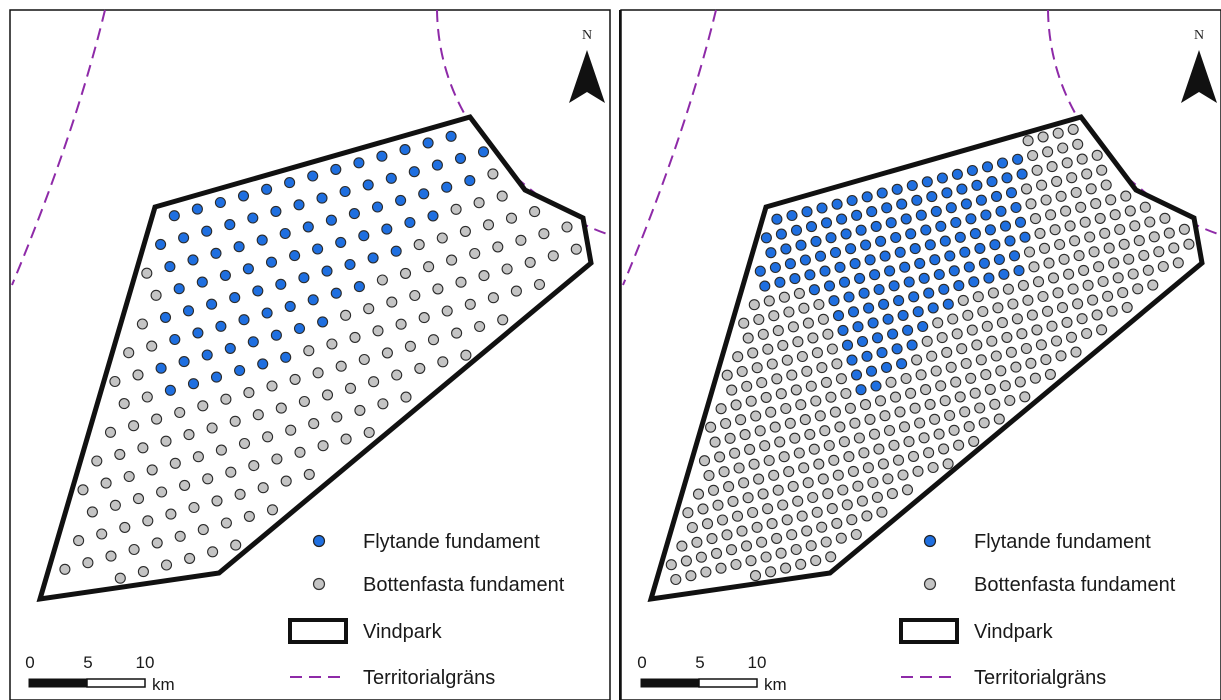 The width and height of the screenshot is (1221, 700). Describe the element at coordinates (58, 683) in the screenshot. I see `scale-segment-dark` at that location.